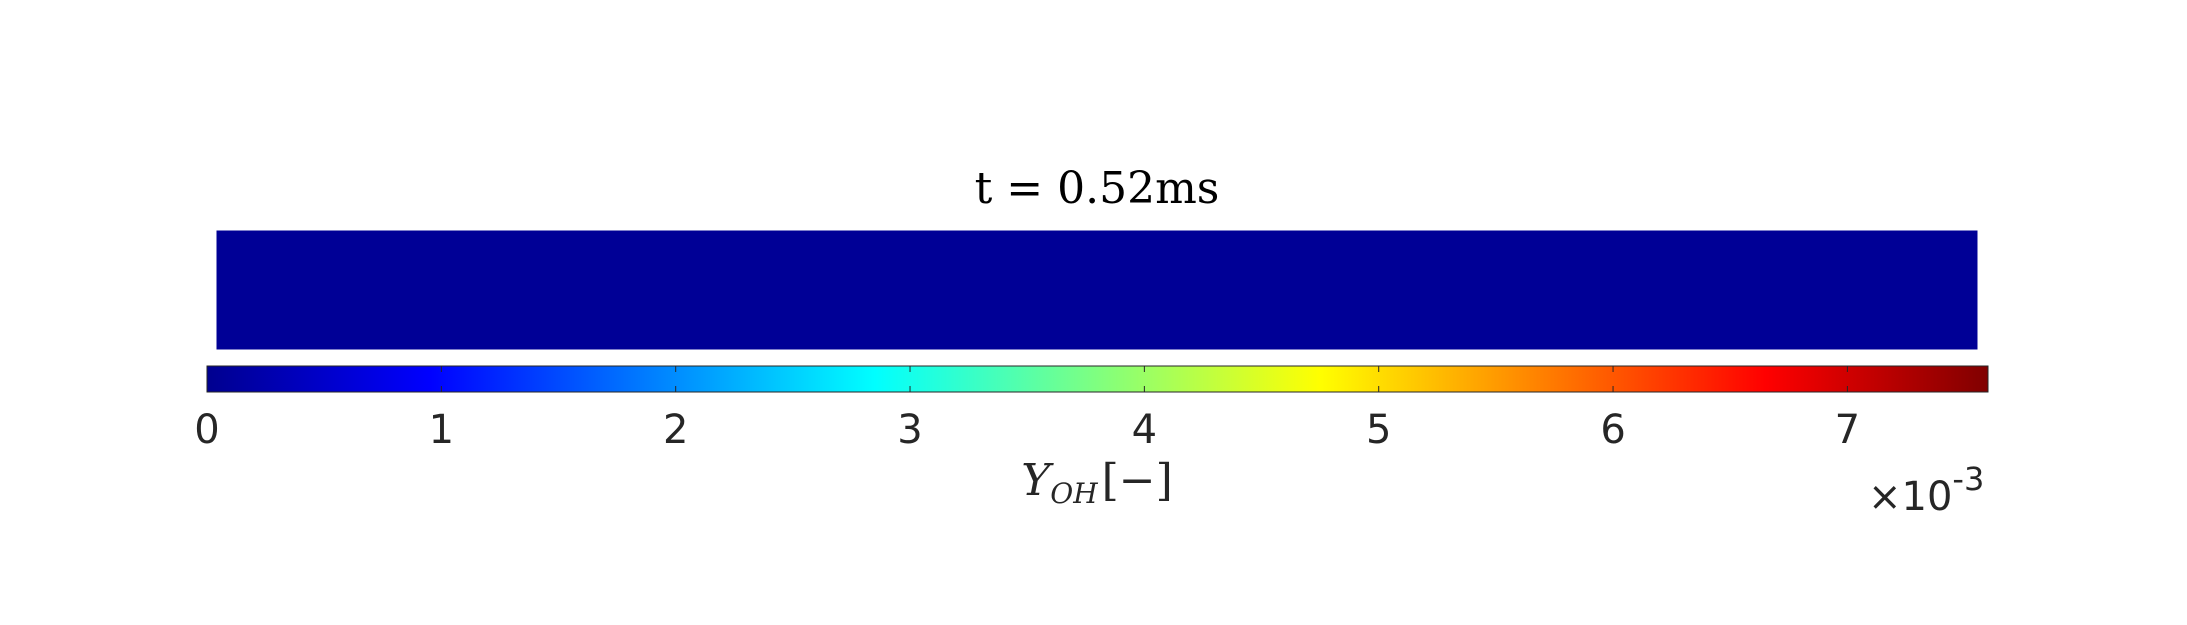  I want to click on colorbar-tick-label: 6, so click(1612, 430).